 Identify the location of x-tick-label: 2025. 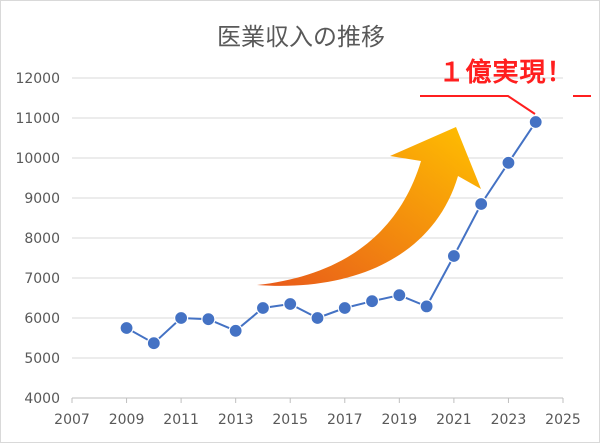
(563, 420).